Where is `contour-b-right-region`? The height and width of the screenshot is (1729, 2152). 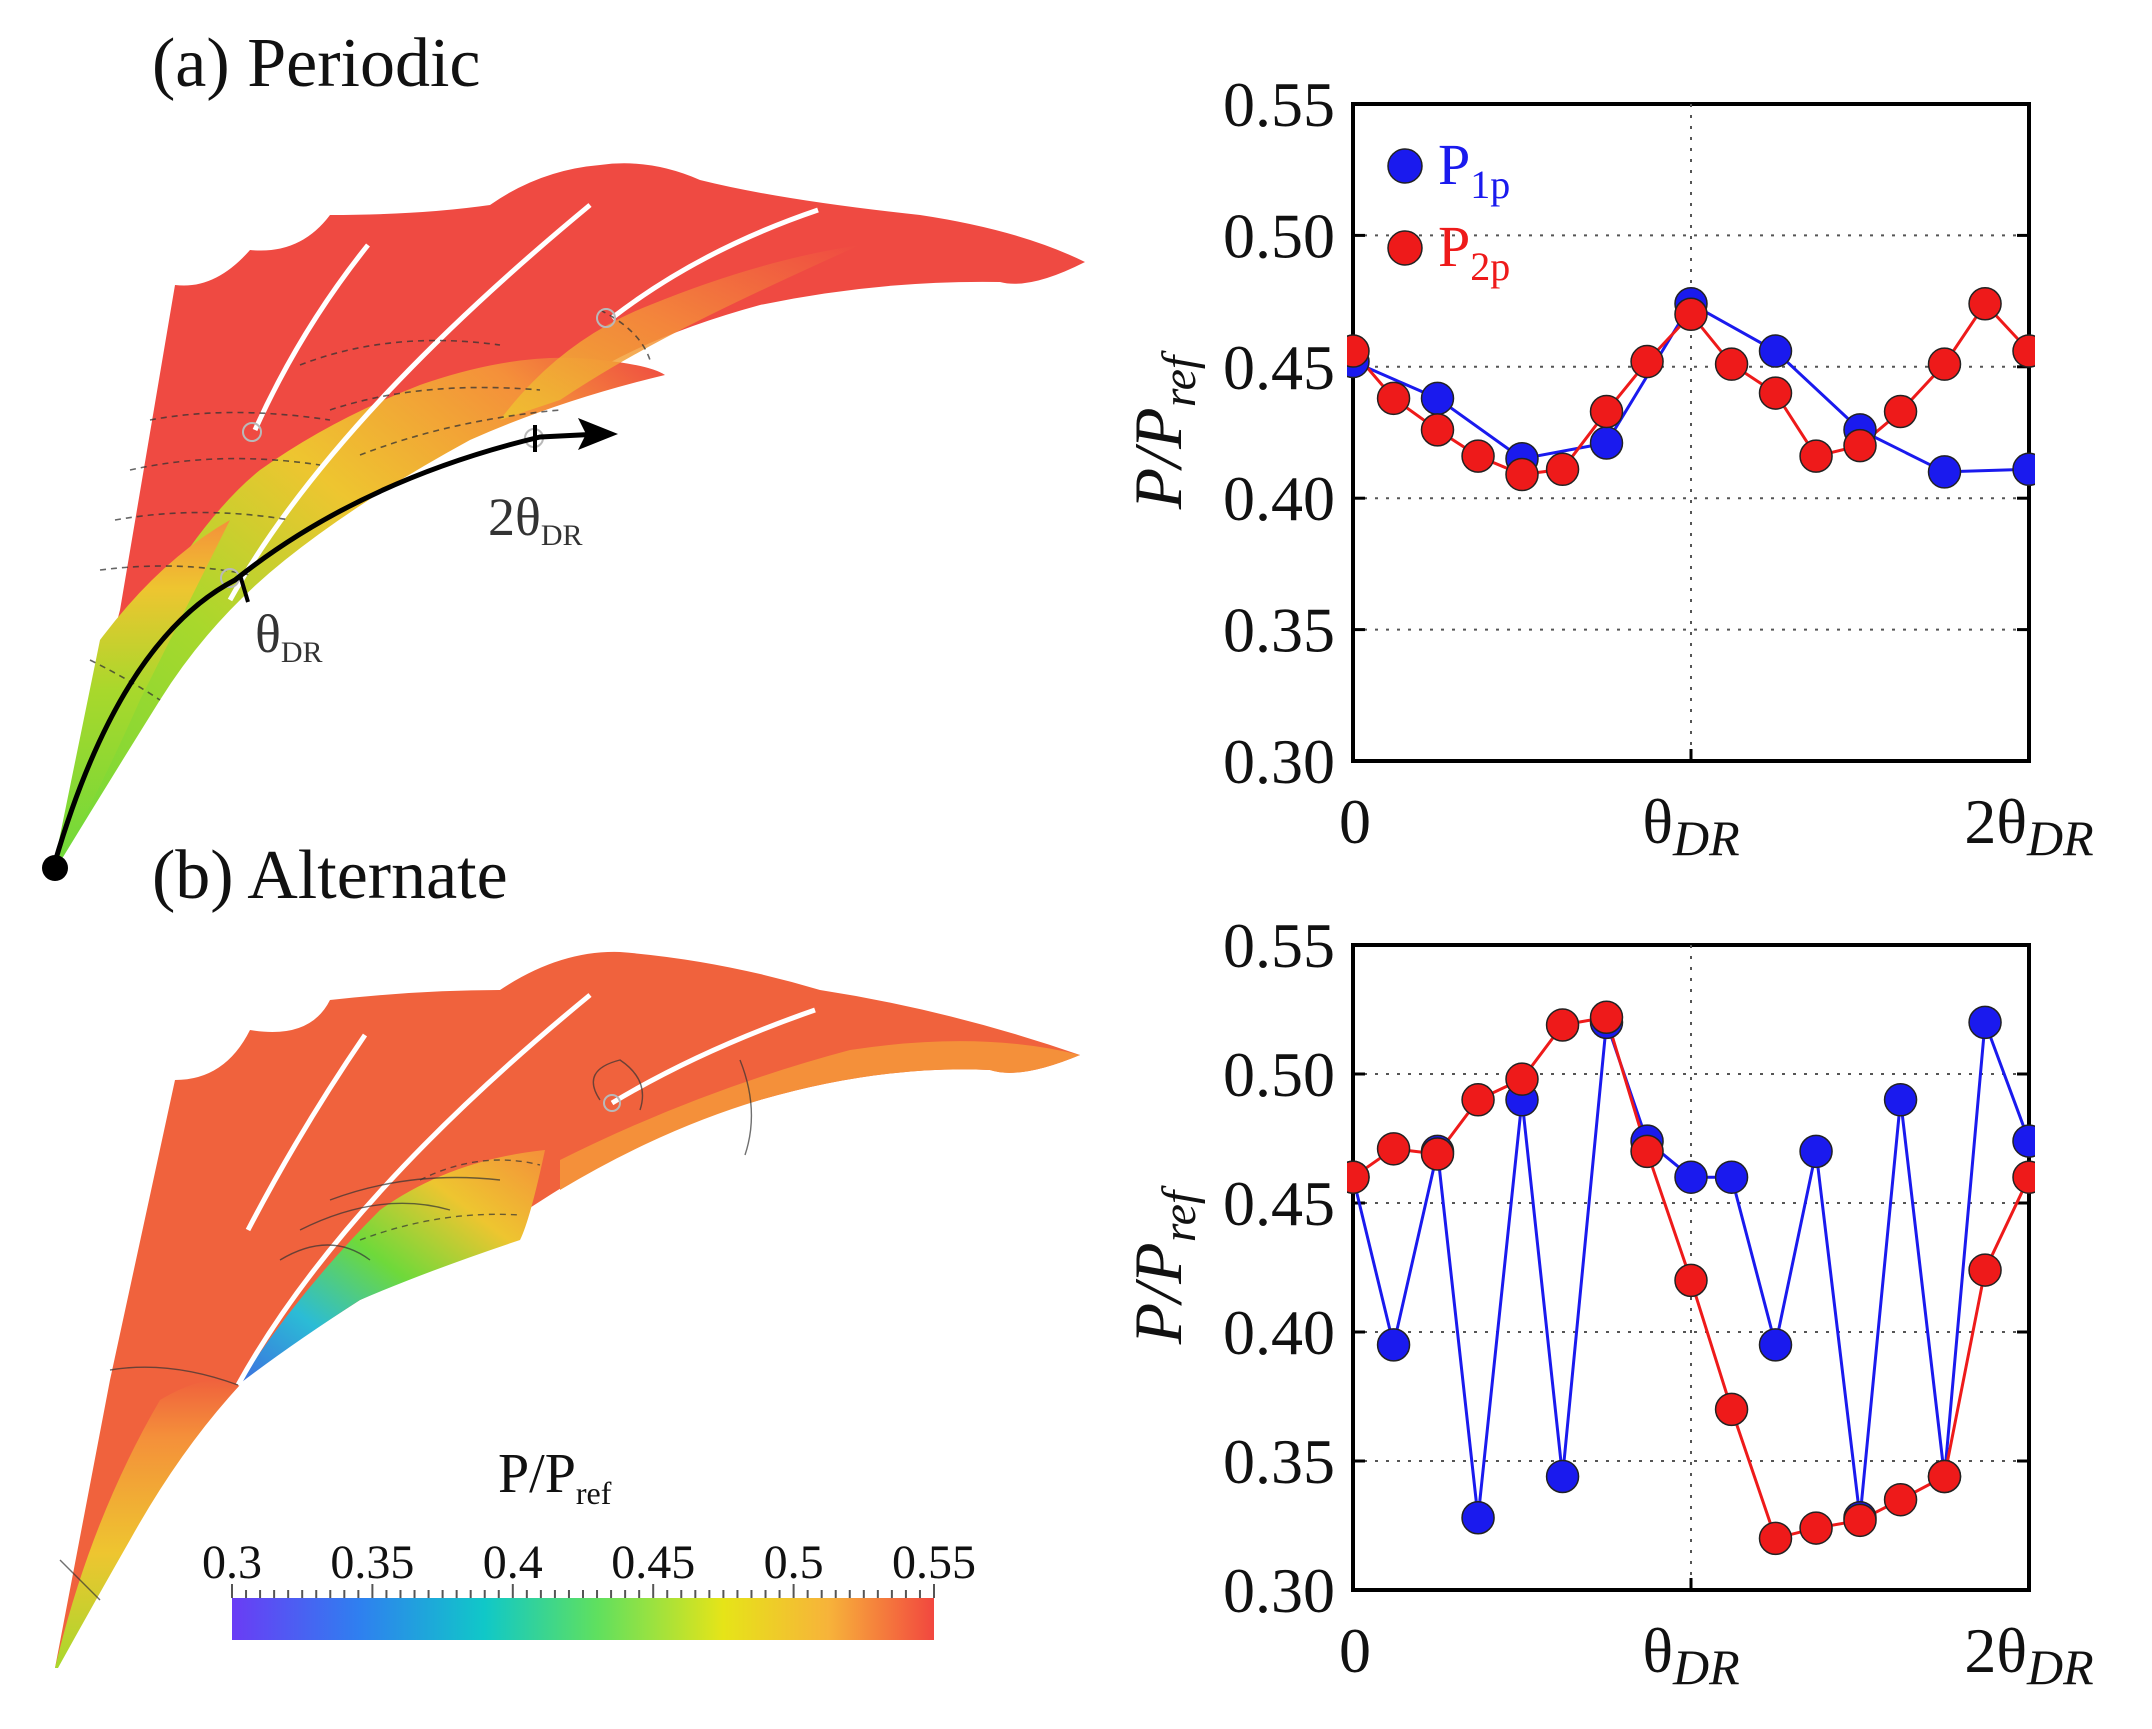 contour-b-right-region is located at coordinates (820, 1115).